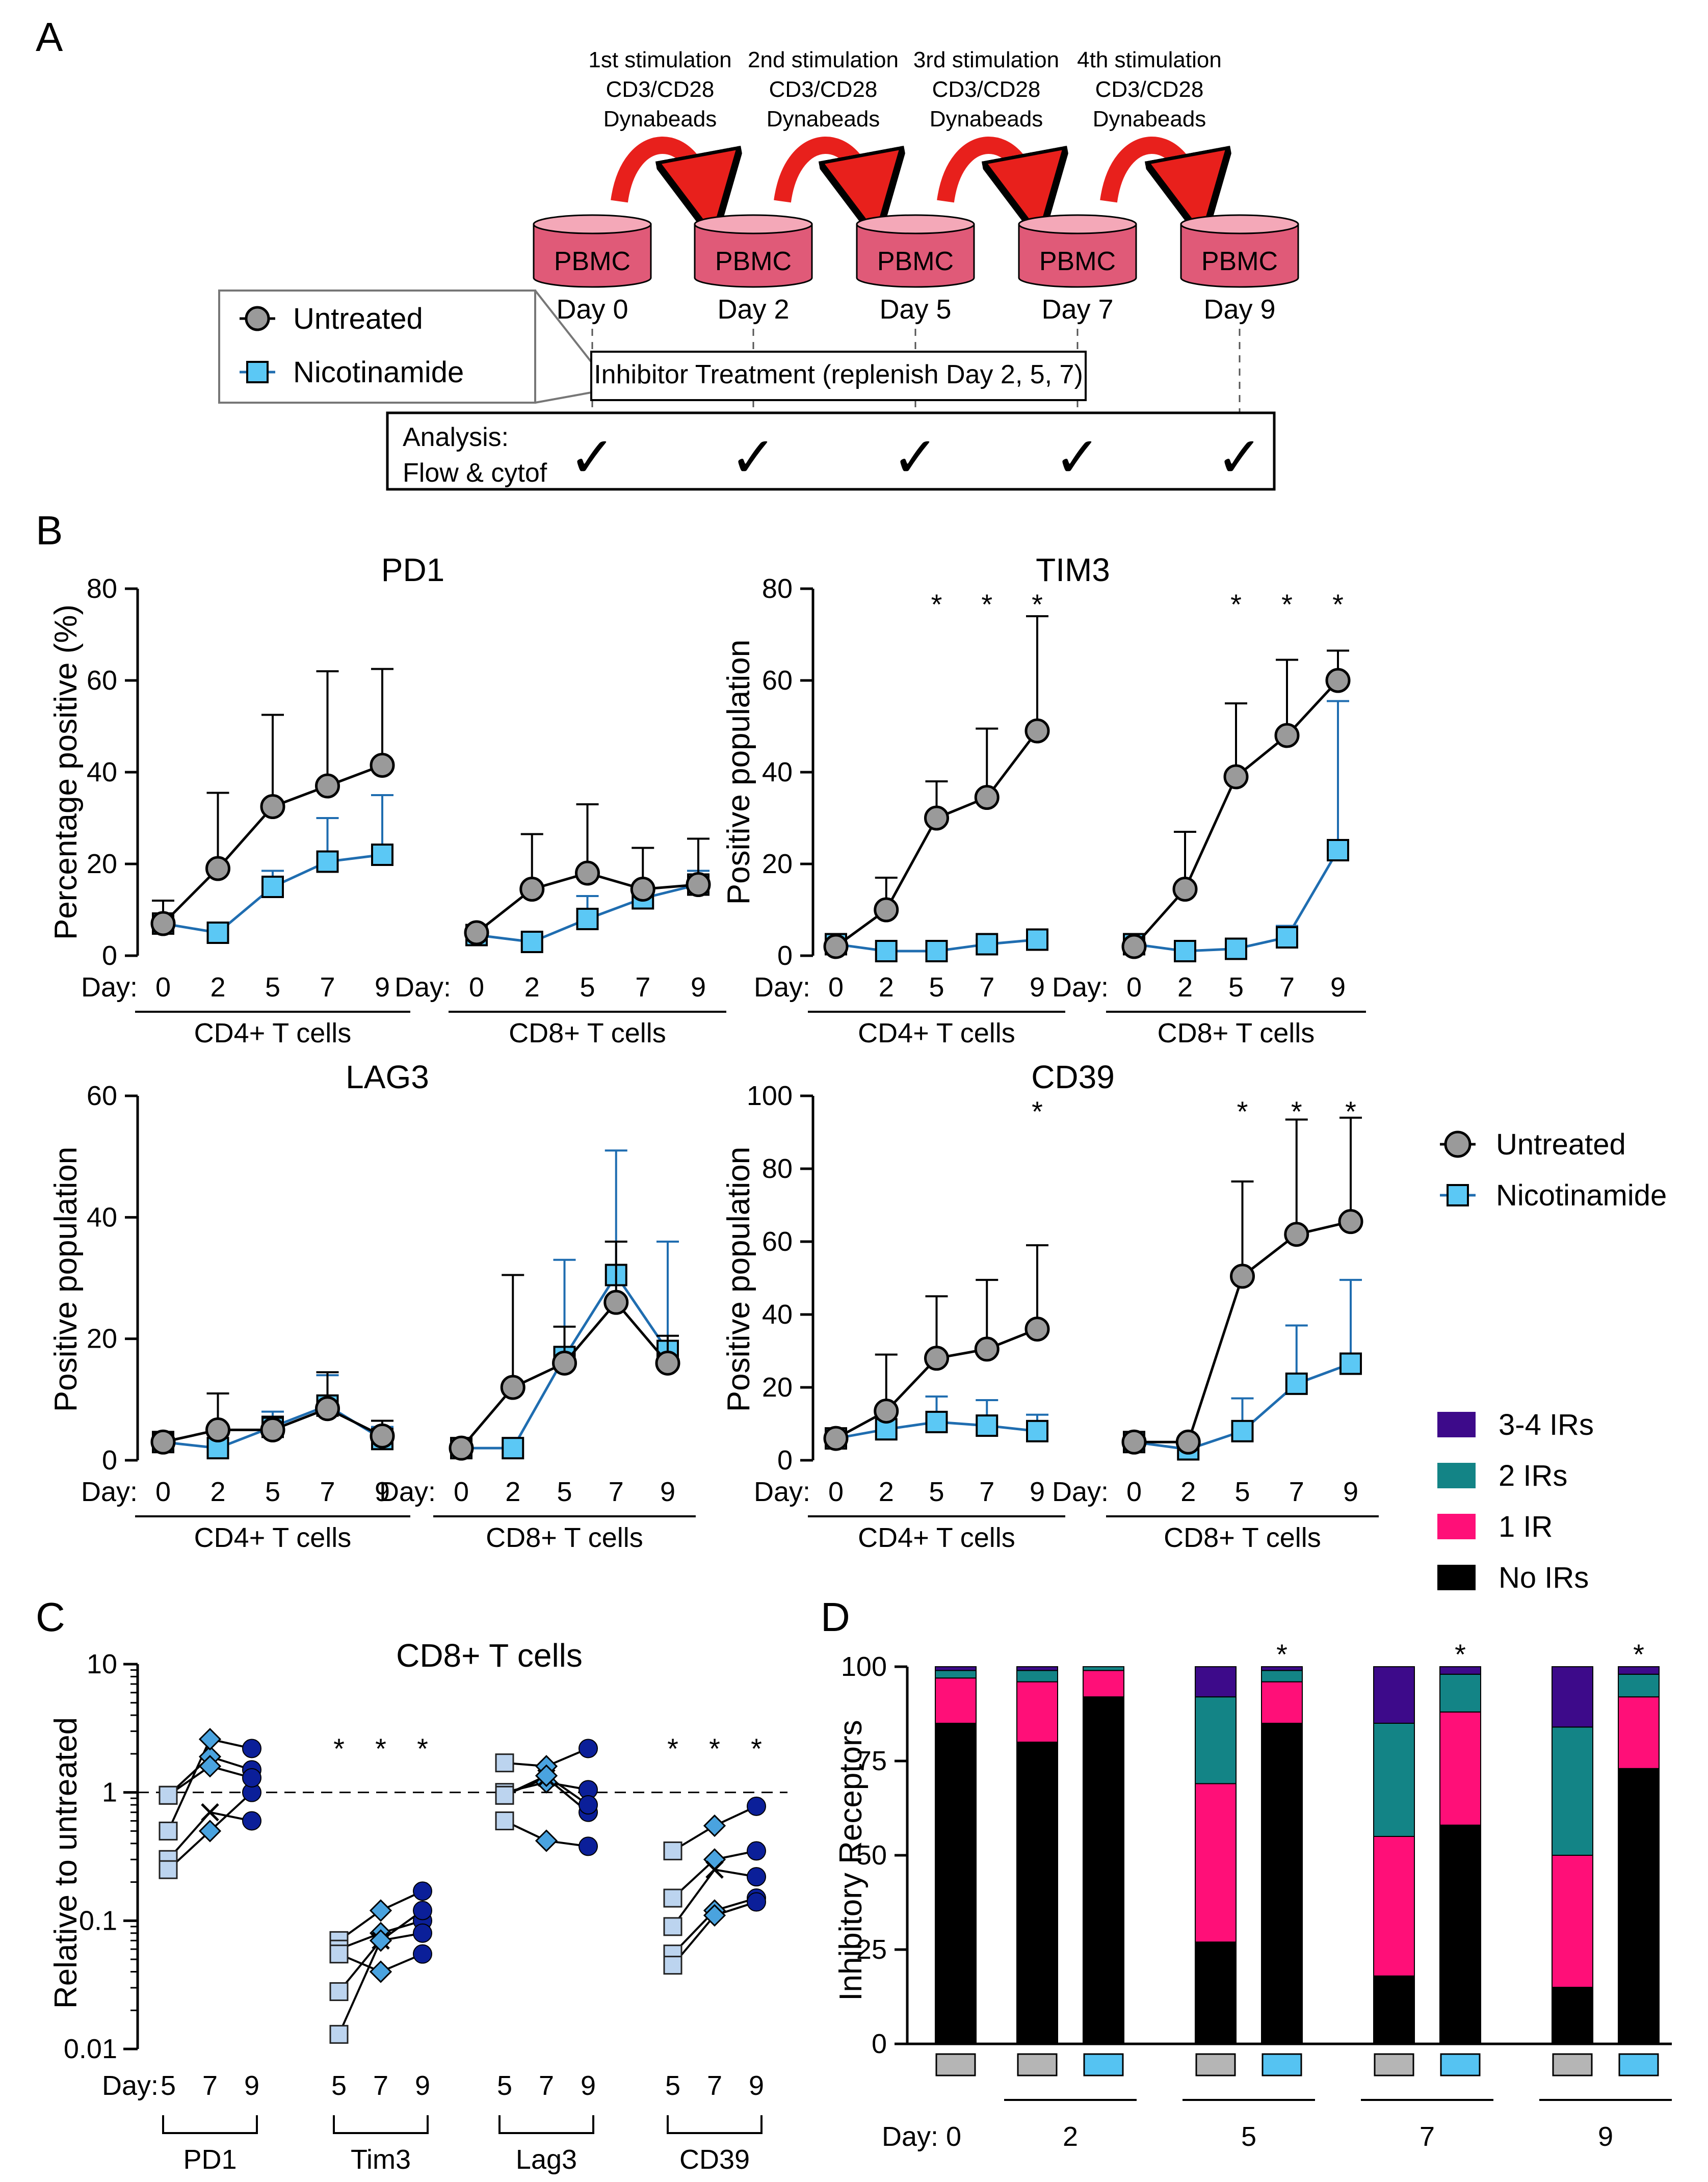 The image size is (1708, 2182). I want to click on tim3-star-cd8-1: *, so click(1287, 604).